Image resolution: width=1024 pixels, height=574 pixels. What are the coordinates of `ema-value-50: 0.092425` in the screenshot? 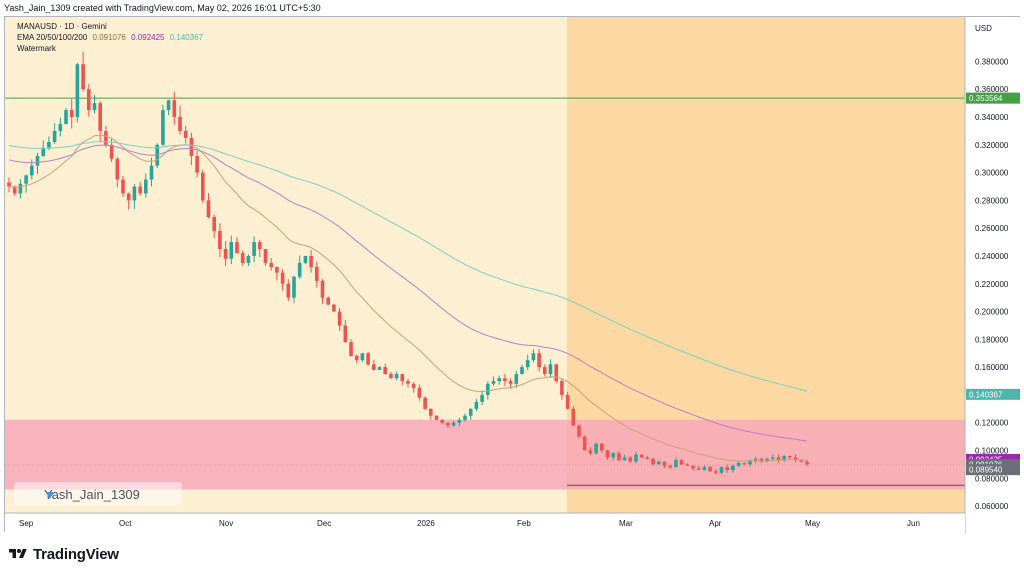 It's located at (148, 37).